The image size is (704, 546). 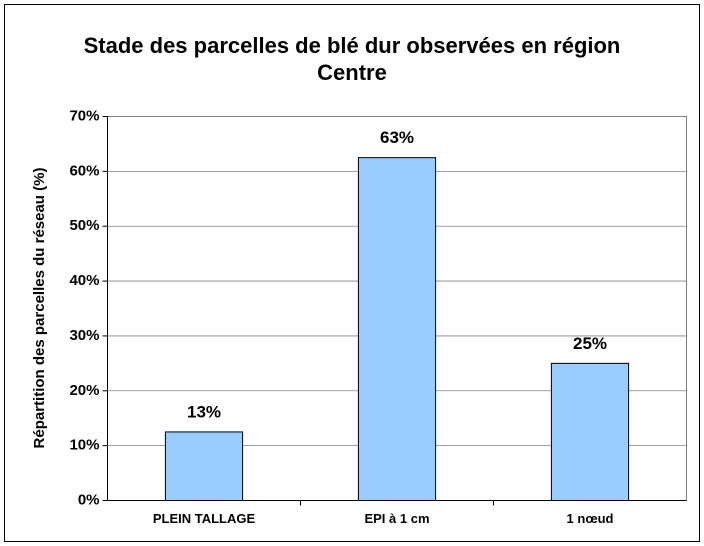 I want to click on data-label: 13%, so click(x=204, y=411).